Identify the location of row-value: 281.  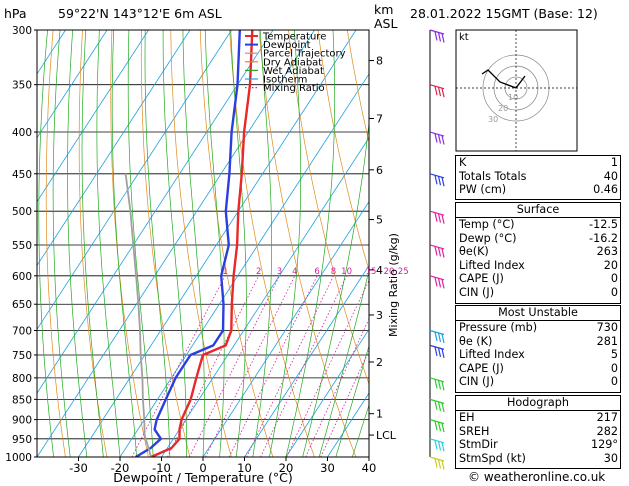
(607, 341).